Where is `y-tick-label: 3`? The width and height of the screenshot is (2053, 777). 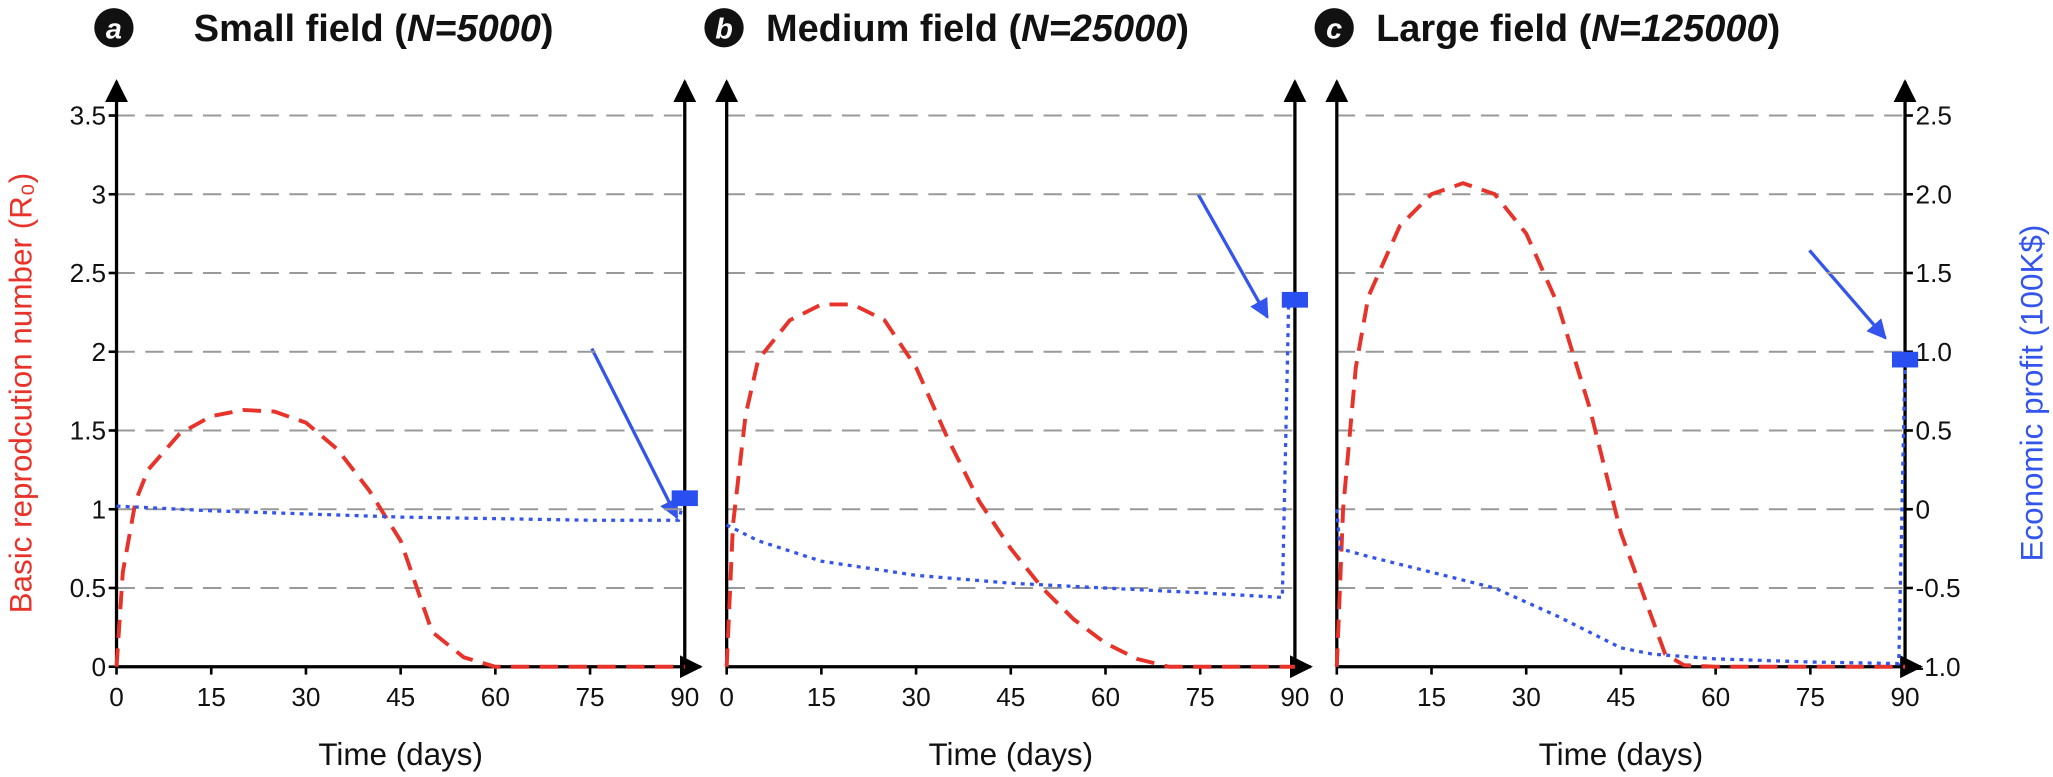 y-tick-label: 3 is located at coordinates (98, 194).